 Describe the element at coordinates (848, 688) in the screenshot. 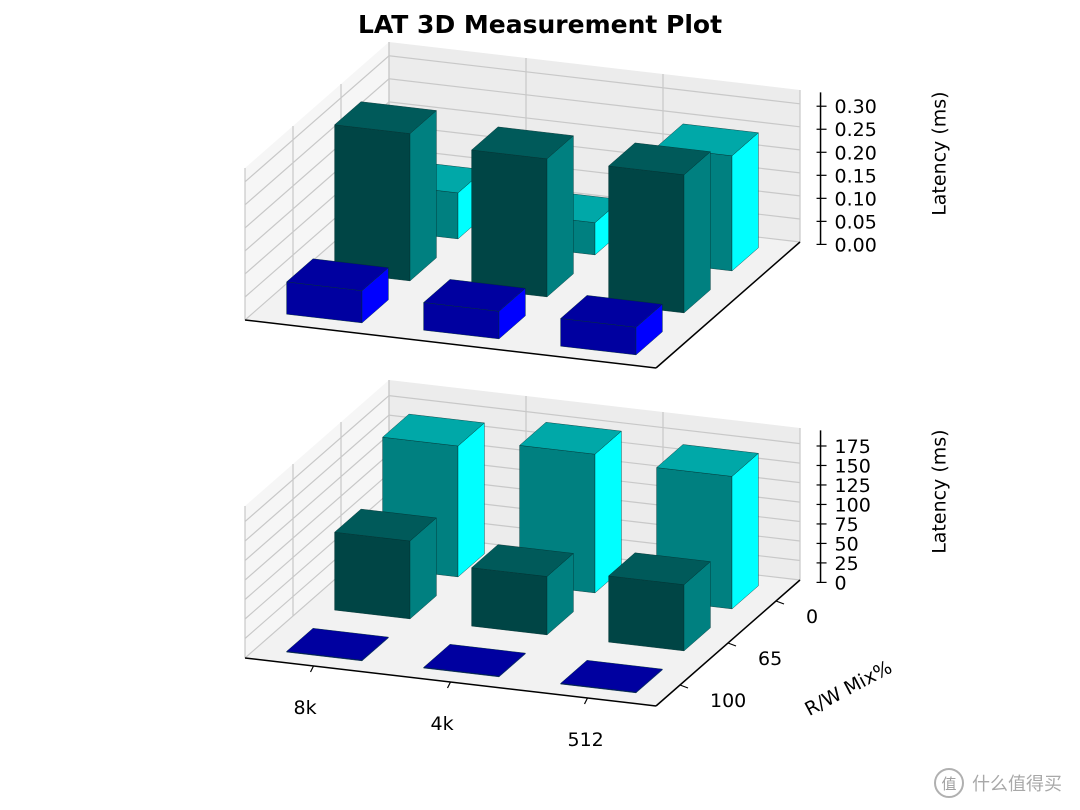

I see `y-axis-label: R/W Mix%` at that location.